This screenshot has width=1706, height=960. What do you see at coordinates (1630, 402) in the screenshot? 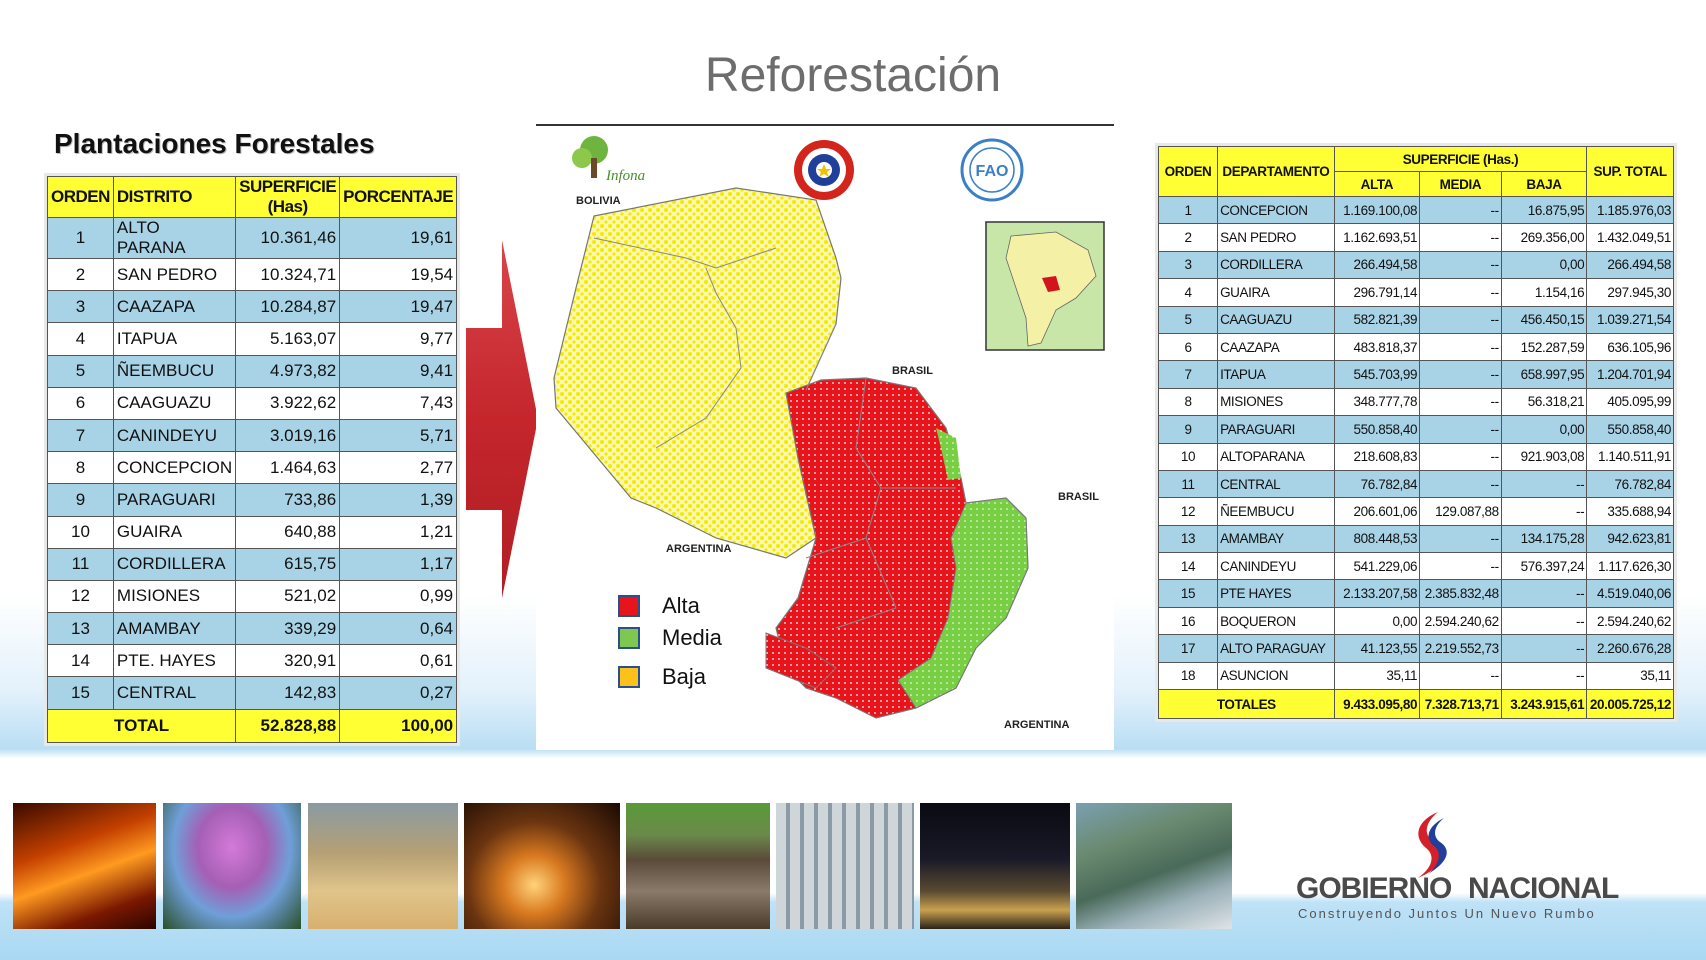
I see `cell-sup-total: 405.095,99` at bounding box center [1630, 402].